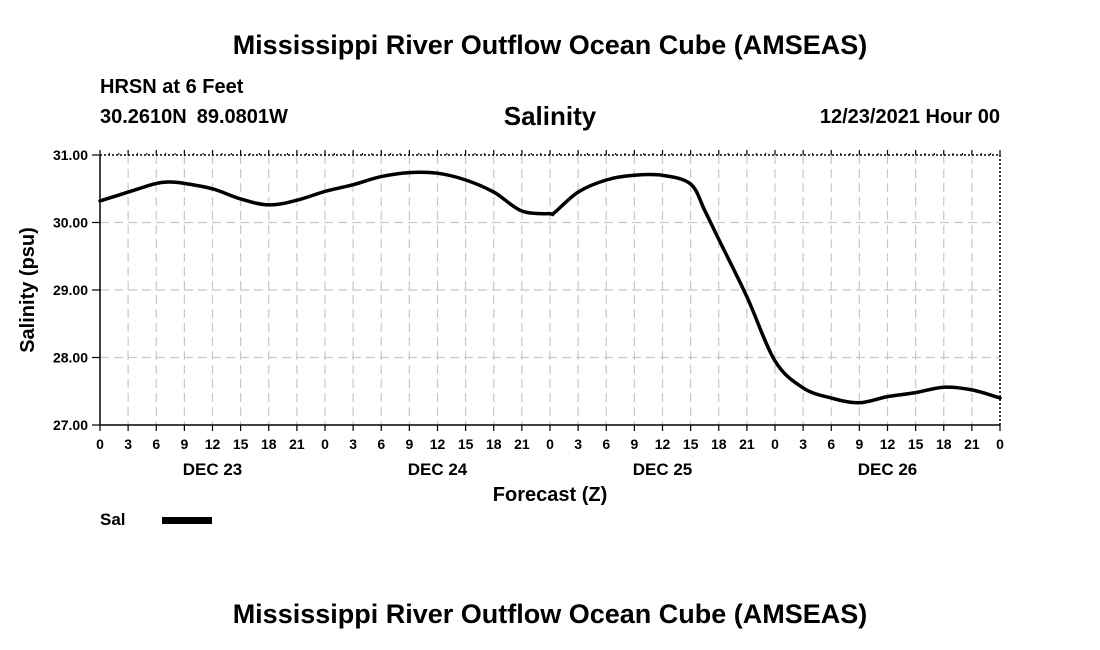 The width and height of the screenshot is (1100, 650). What do you see at coordinates (194, 117) in the screenshot?
I see `coordinates: 30.2610N 89.0801W` at bounding box center [194, 117].